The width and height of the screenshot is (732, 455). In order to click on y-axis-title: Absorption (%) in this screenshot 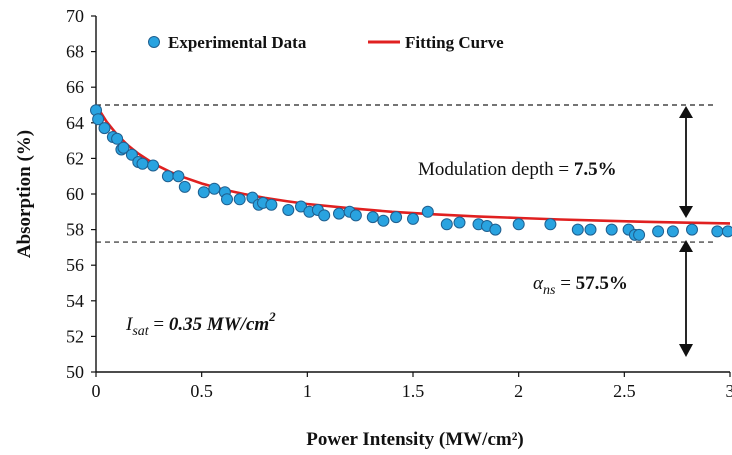, I will do `click(24, 194)`.